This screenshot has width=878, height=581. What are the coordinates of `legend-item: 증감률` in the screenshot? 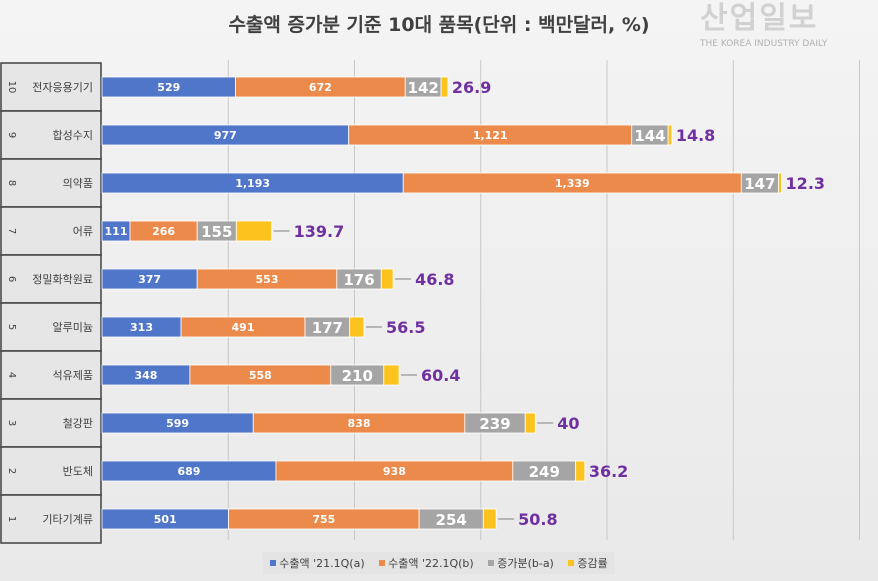 It's located at (588, 563).